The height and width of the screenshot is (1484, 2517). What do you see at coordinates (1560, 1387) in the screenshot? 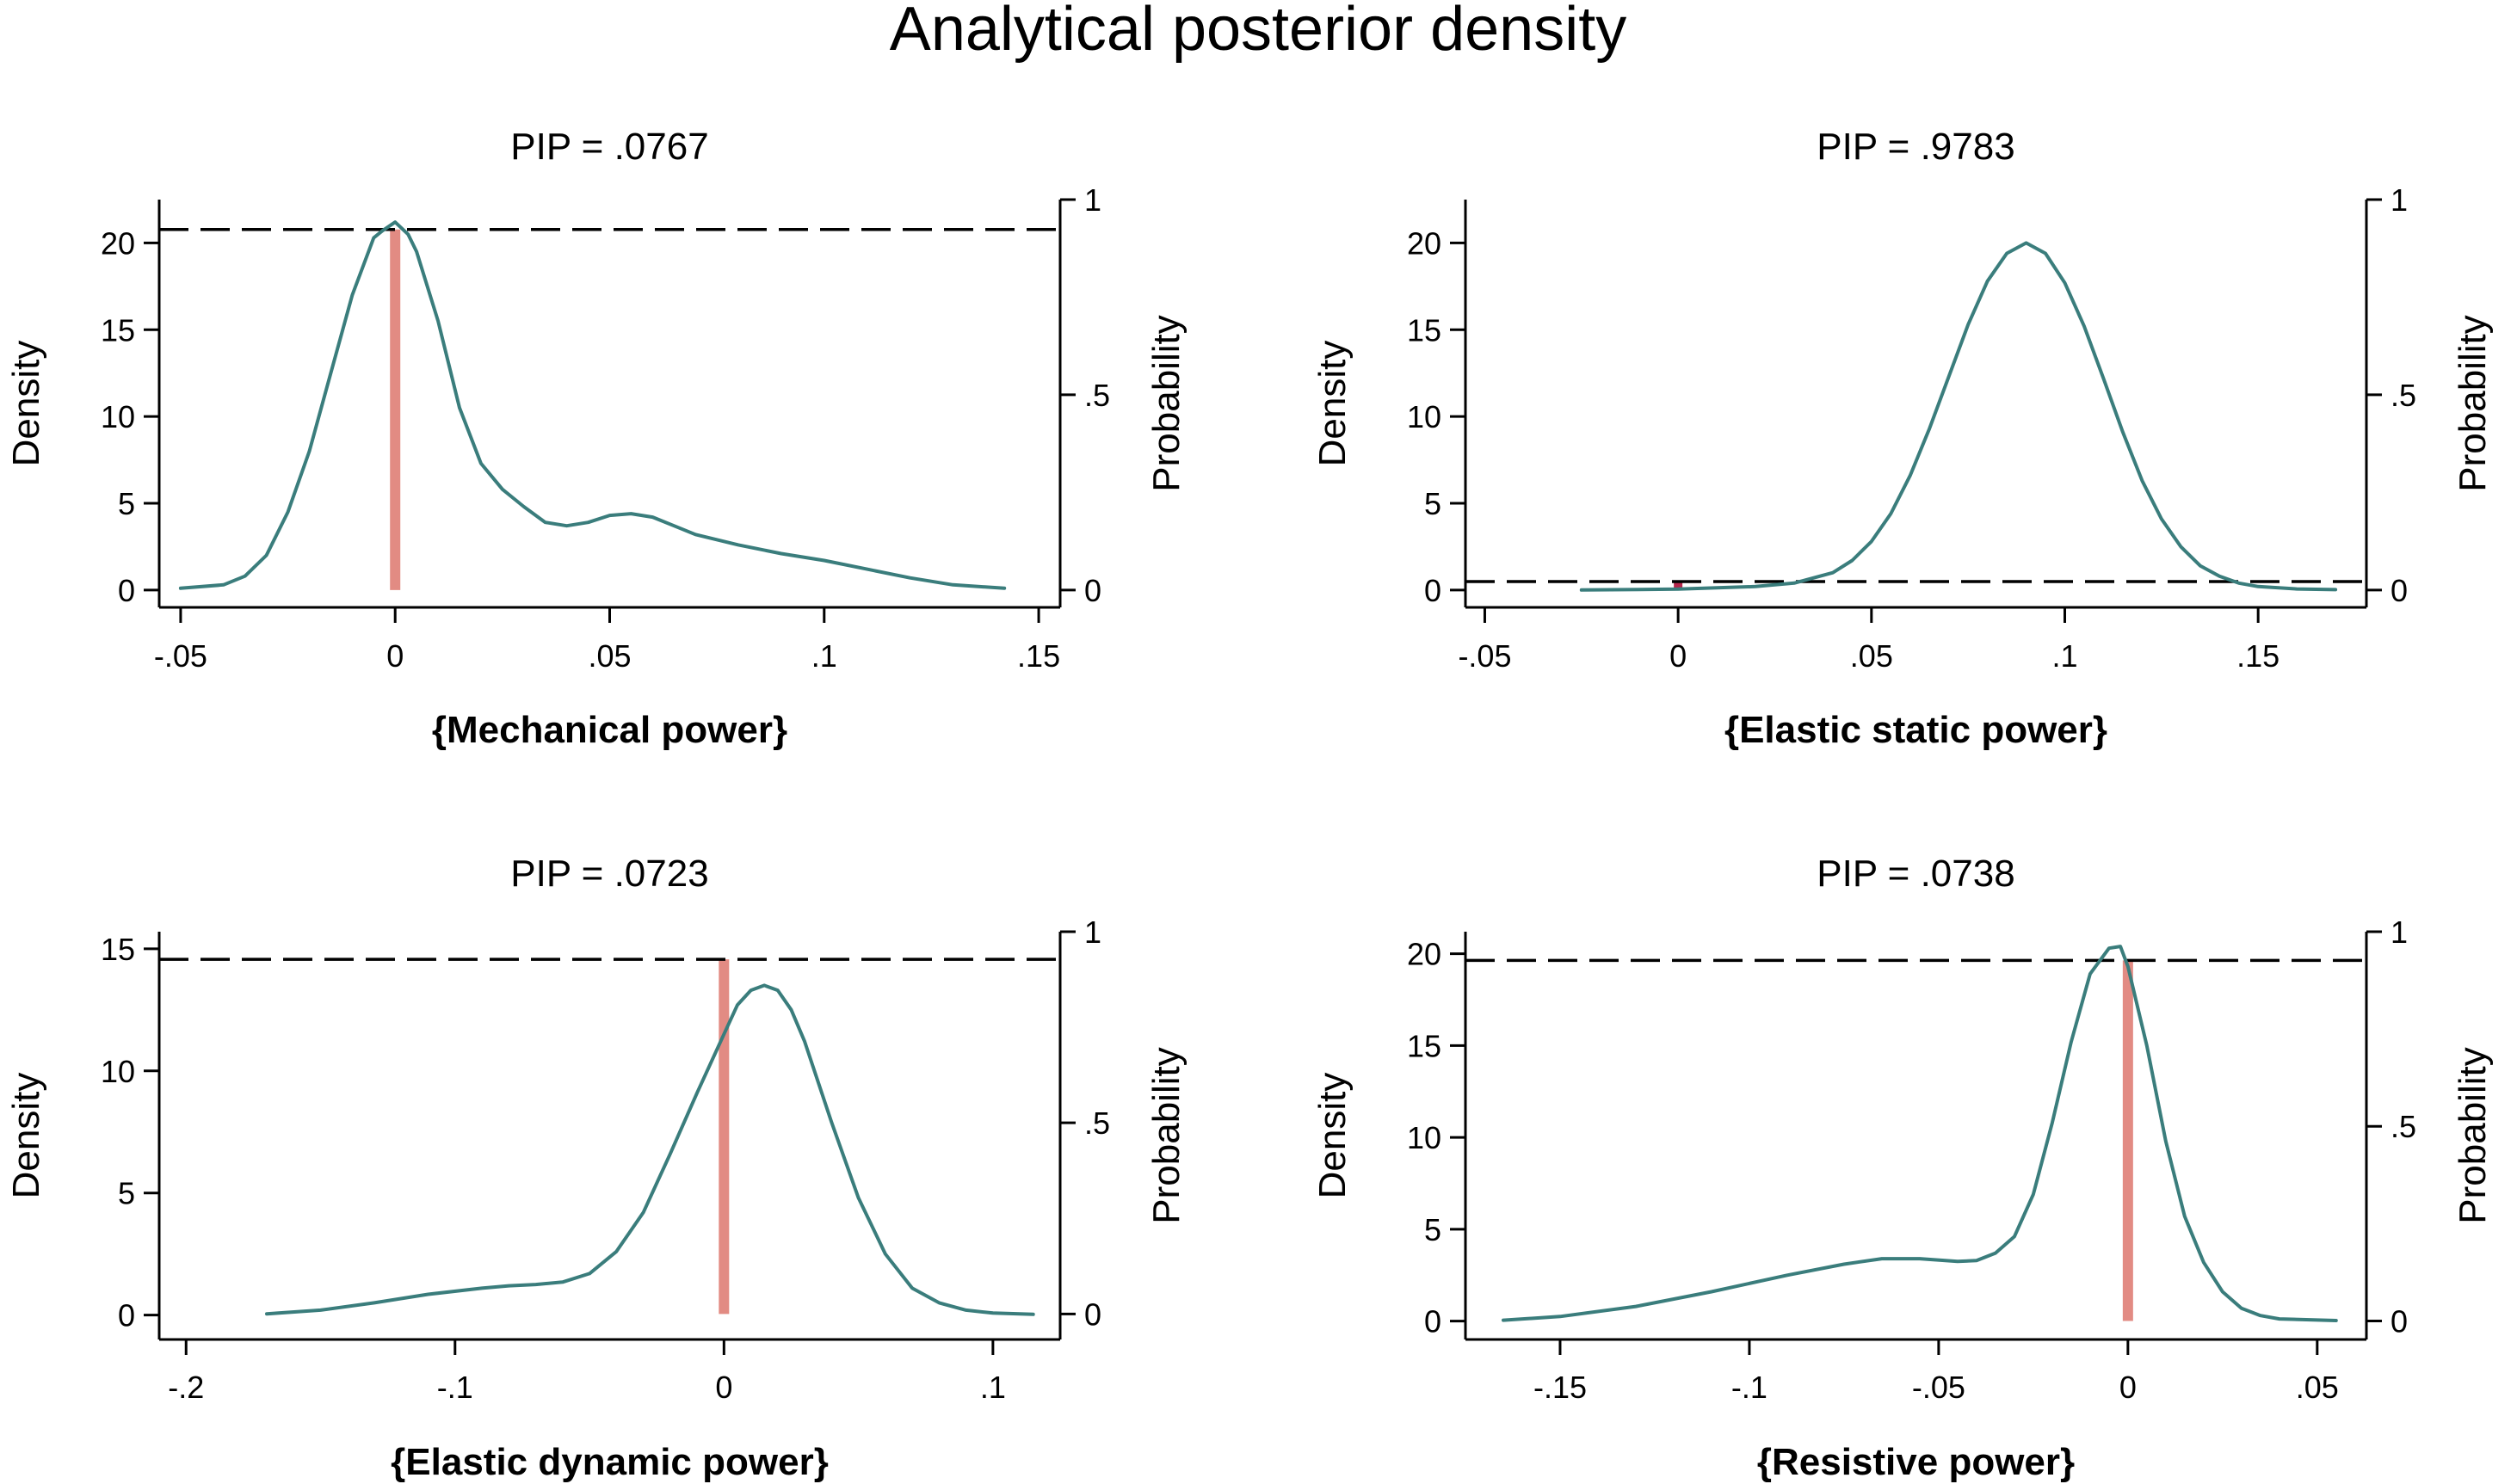
I see `x-tick-label: -.15` at bounding box center [1560, 1387].